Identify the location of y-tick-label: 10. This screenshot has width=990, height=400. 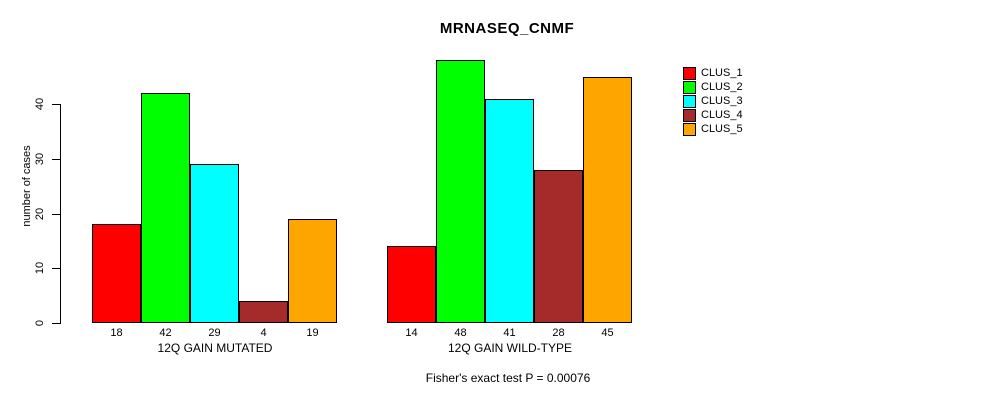
(40, 268).